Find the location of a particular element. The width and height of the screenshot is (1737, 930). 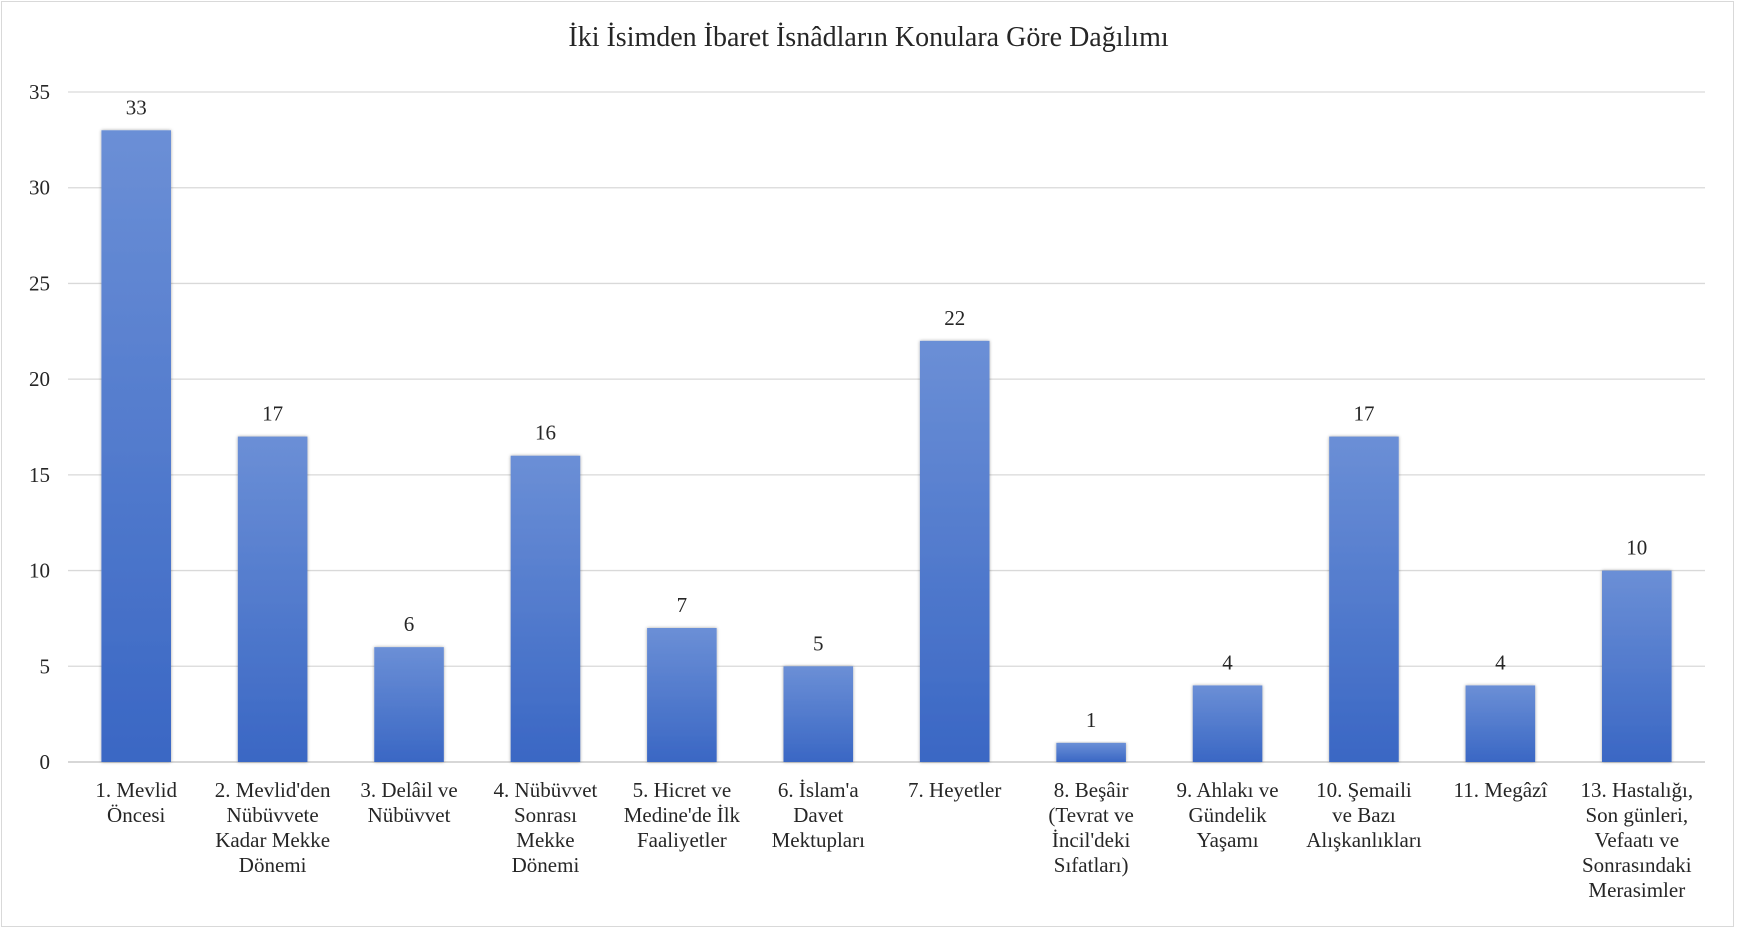

x-tick-label: 3. Delâil ve Nübüvvet is located at coordinates (408, 802).